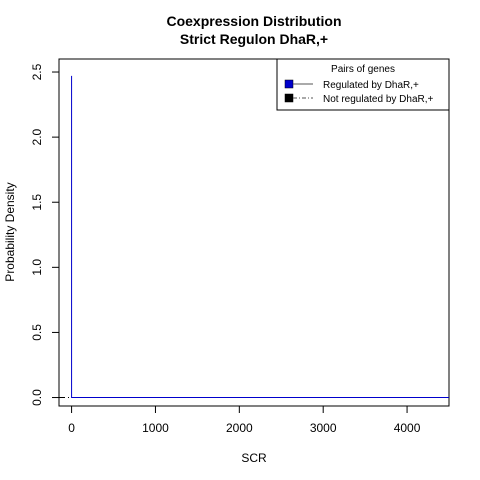 This screenshot has height=480, width=480. I want to click on y-tick-label: 2.5, so click(37, 71).